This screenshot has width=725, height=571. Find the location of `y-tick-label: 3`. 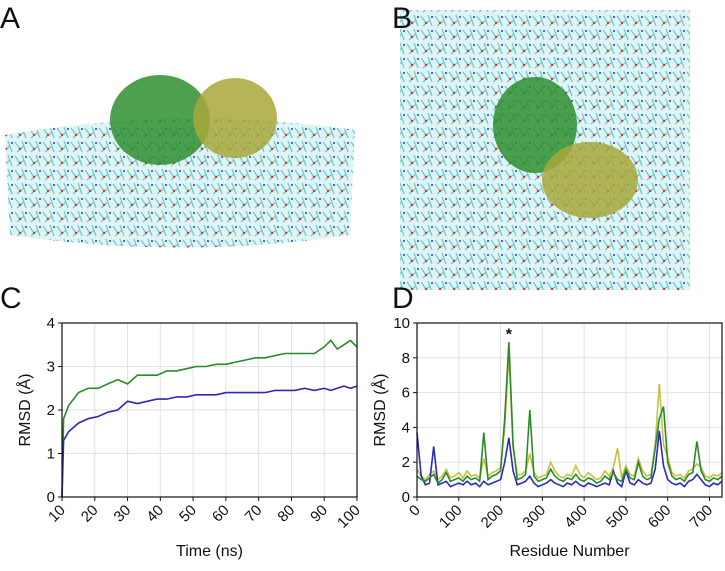

y-tick-label: 3 is located at coordinates (51, 367).